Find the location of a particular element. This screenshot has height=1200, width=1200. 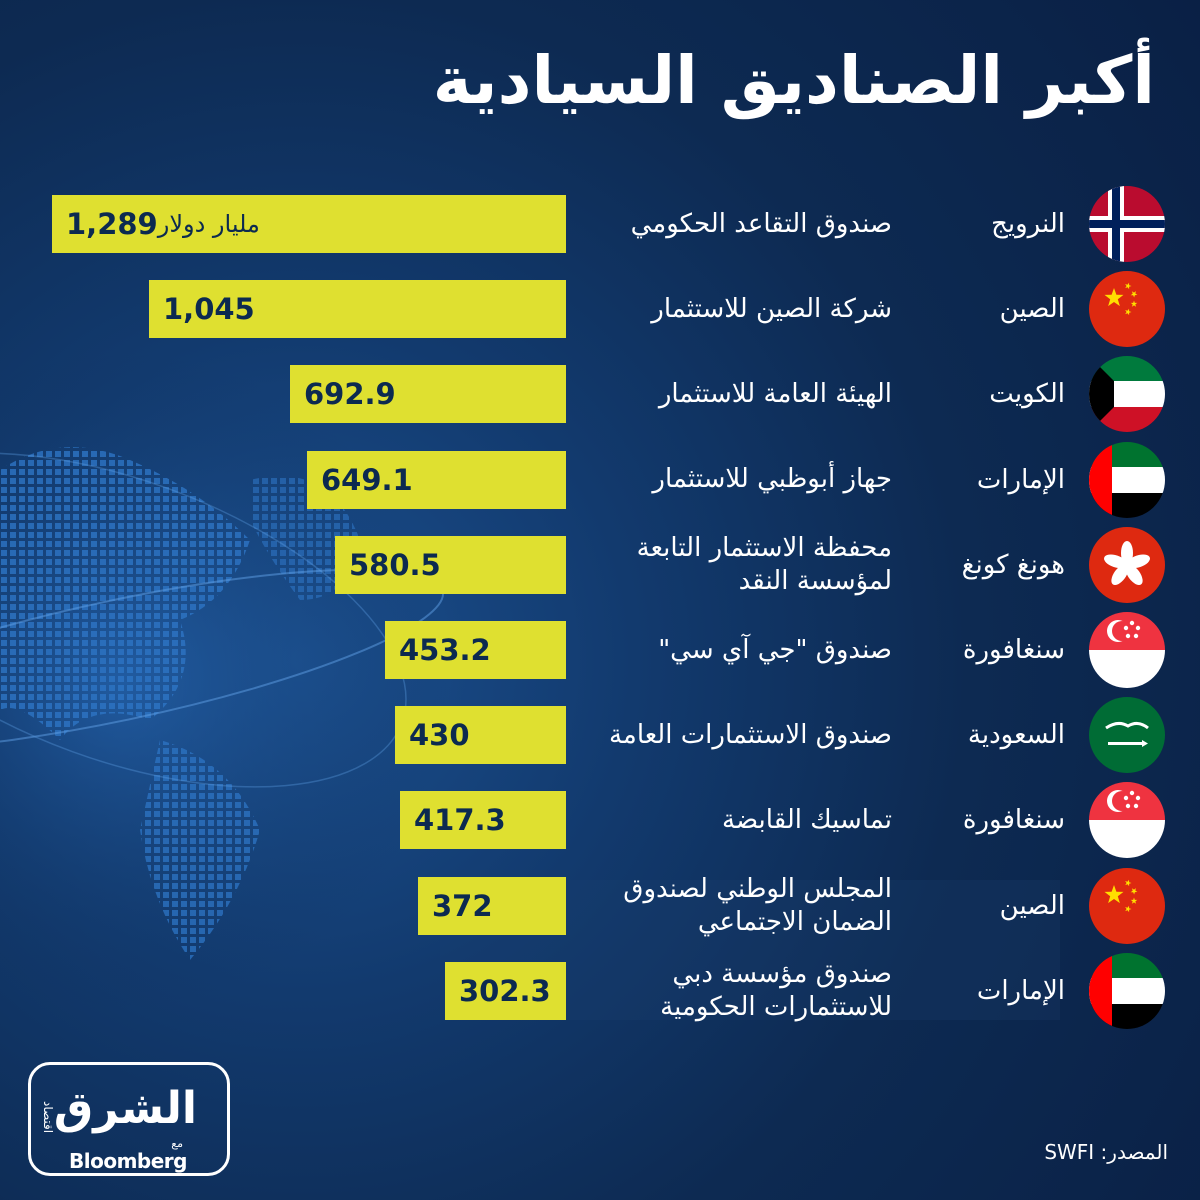

bar: 417.3 is located at coordinates (483, 820).